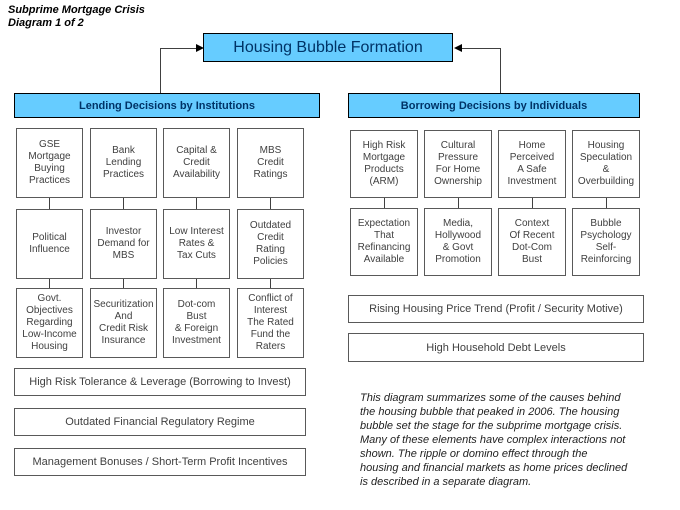  What do you see at coordinates (458, 164) in the screenshot?
I see `node-cultural-pressure-home-ownership: Cultural Pressure For Home Ownership` at bounding box center [458, 164].